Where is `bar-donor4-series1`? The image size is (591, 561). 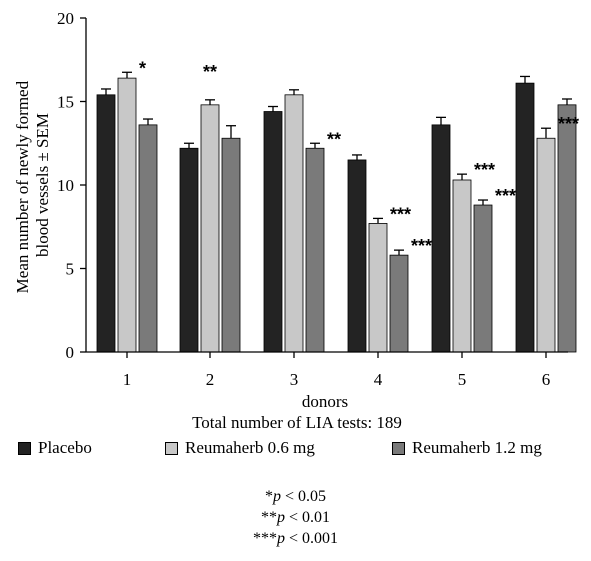 bar-donor4-series1 is located at coordinates (378, 288).